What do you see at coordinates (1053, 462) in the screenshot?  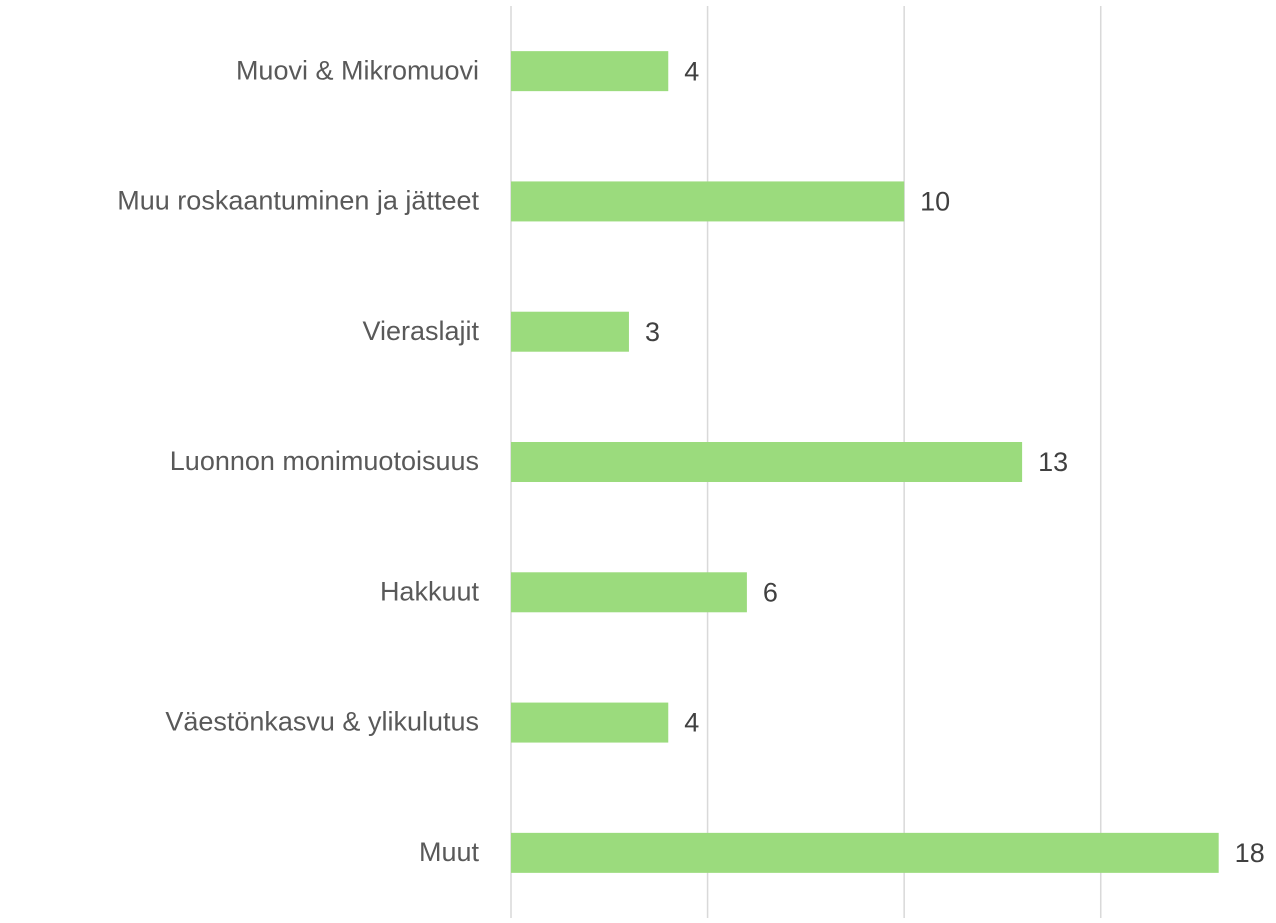 I see `value-label: 13` at bounding box center [1053, 462].